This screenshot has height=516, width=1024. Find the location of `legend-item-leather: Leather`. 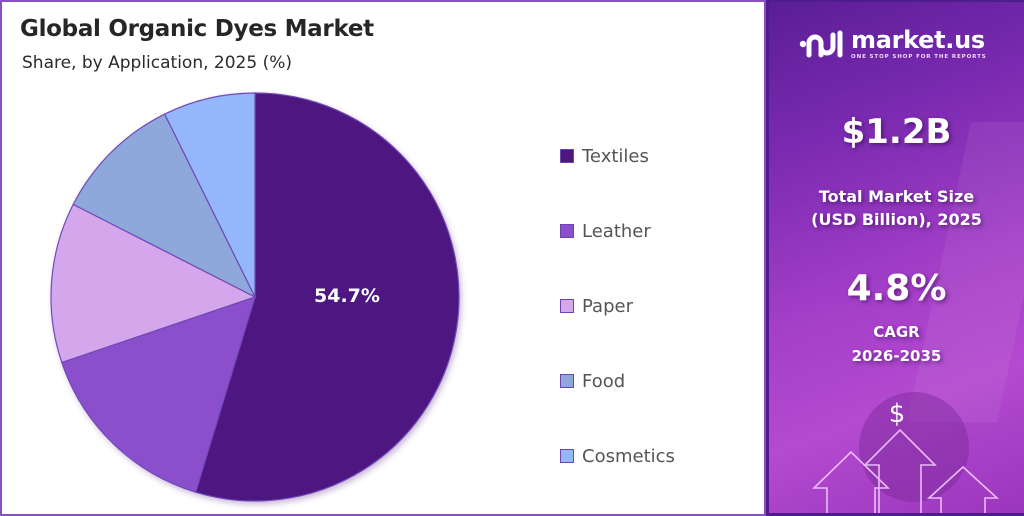

legend-item-leather: Leather is located at coordinates (617, 231).